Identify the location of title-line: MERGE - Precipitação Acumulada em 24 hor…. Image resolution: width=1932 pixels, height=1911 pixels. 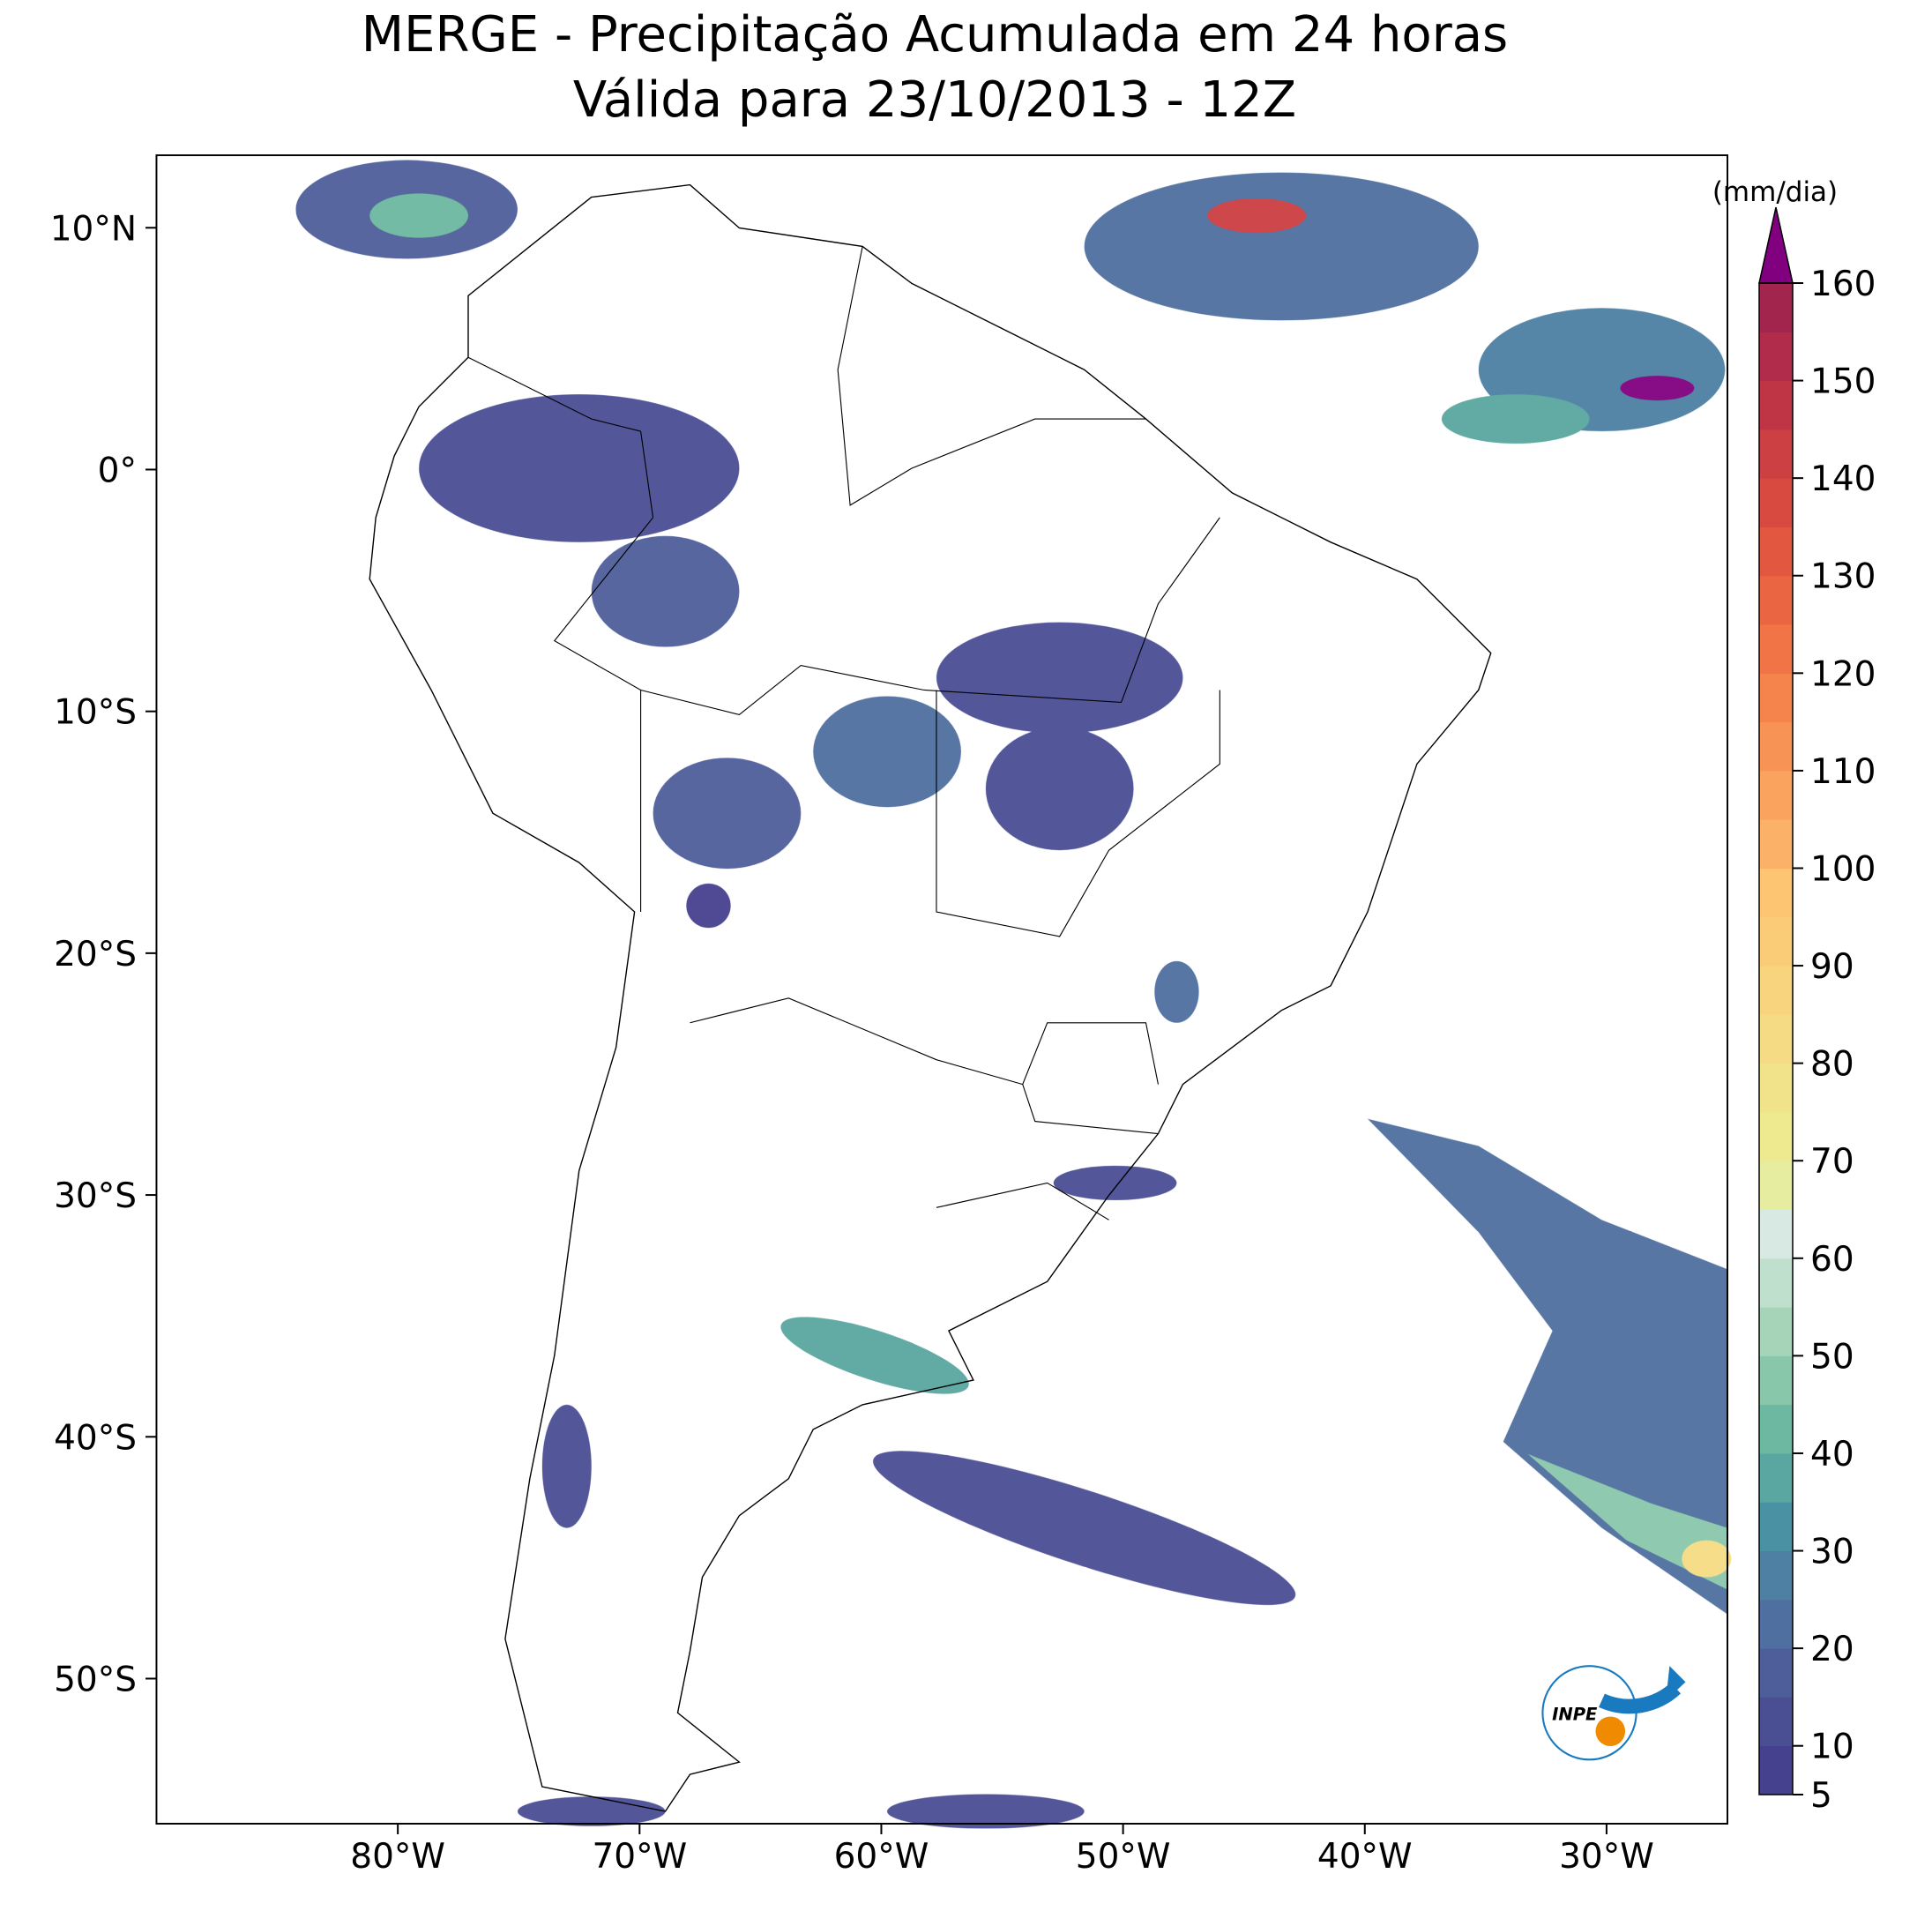
(935, 34).